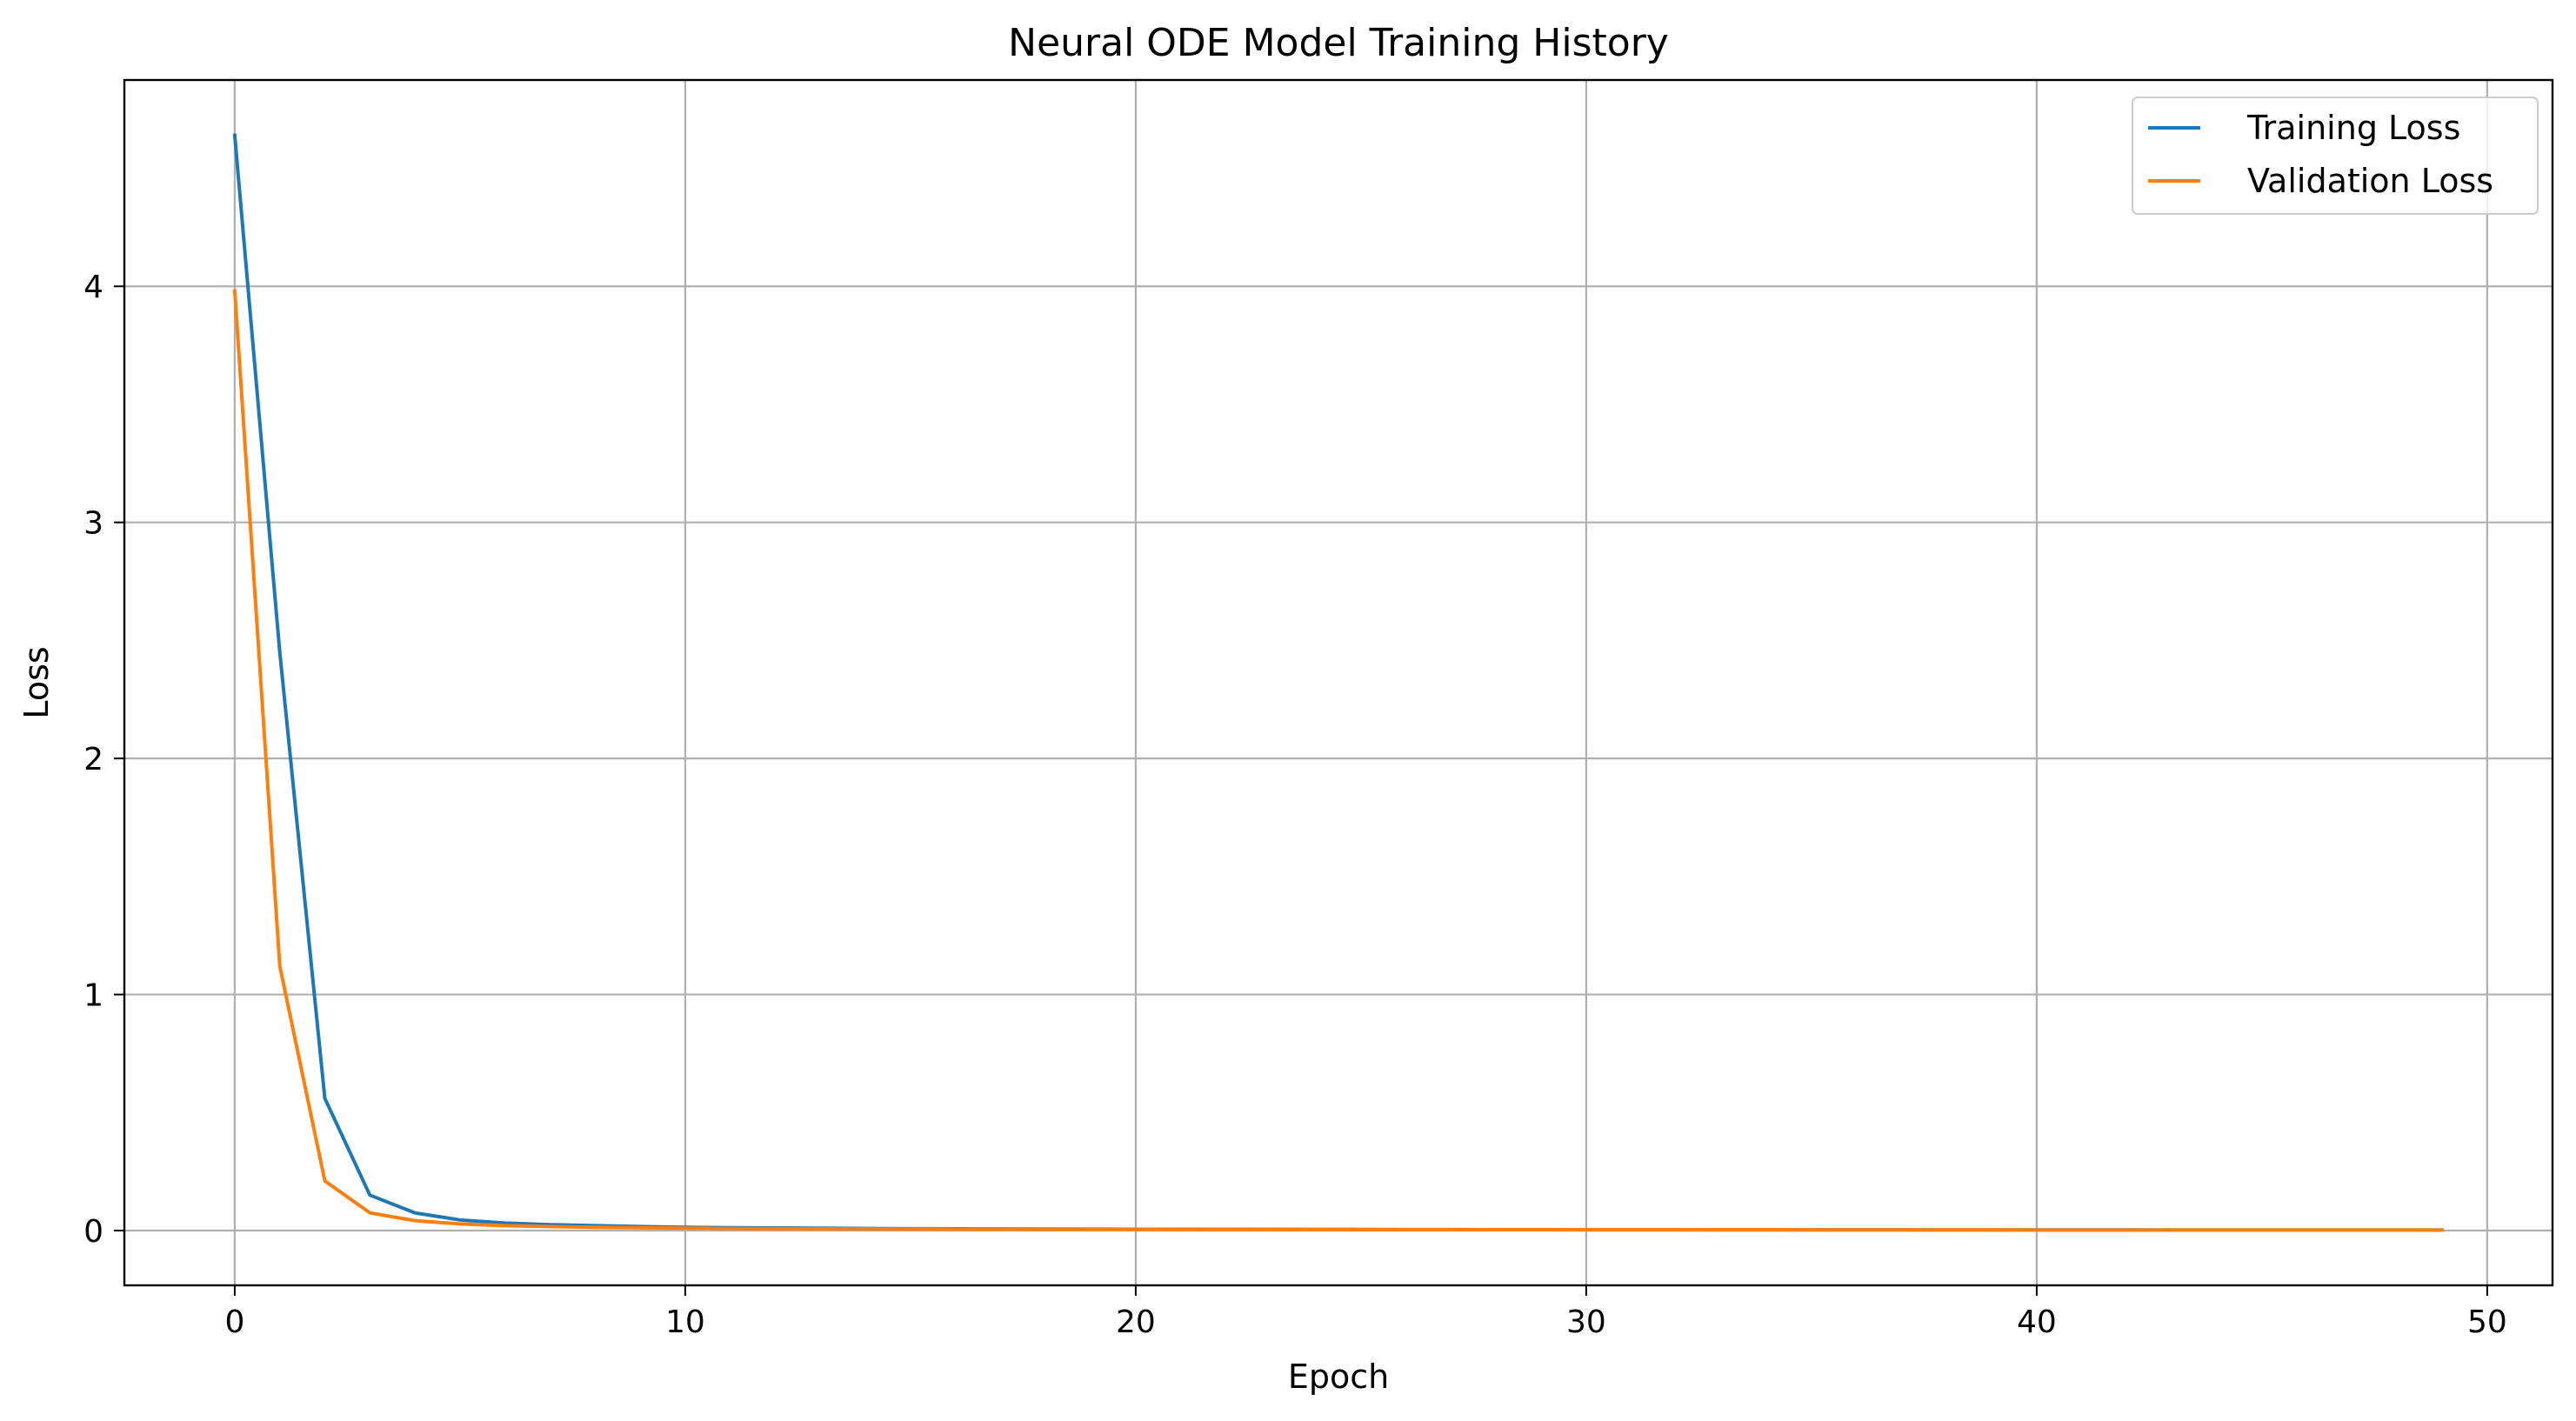  I want to click on x-tick-label: 0, so click(234, 1322).